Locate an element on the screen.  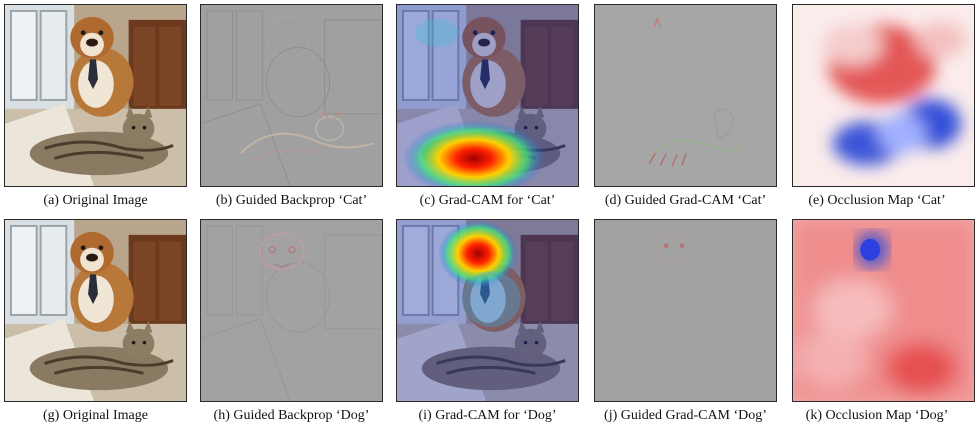
panel-guided-backprop-cat is located at coordinates (291, 95).